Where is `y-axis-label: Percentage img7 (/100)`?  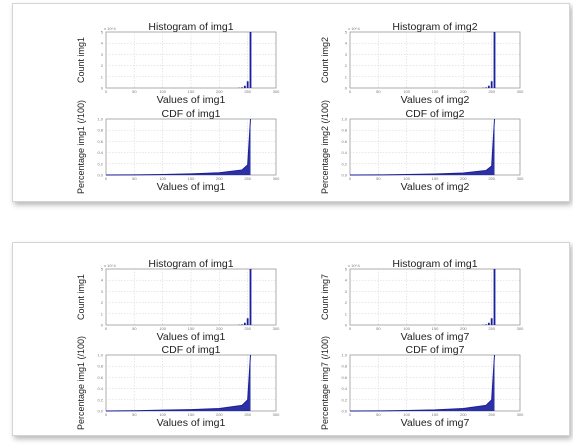
y-axis-label: Percentage img7 (/100) is located at coordinates (325, 383).